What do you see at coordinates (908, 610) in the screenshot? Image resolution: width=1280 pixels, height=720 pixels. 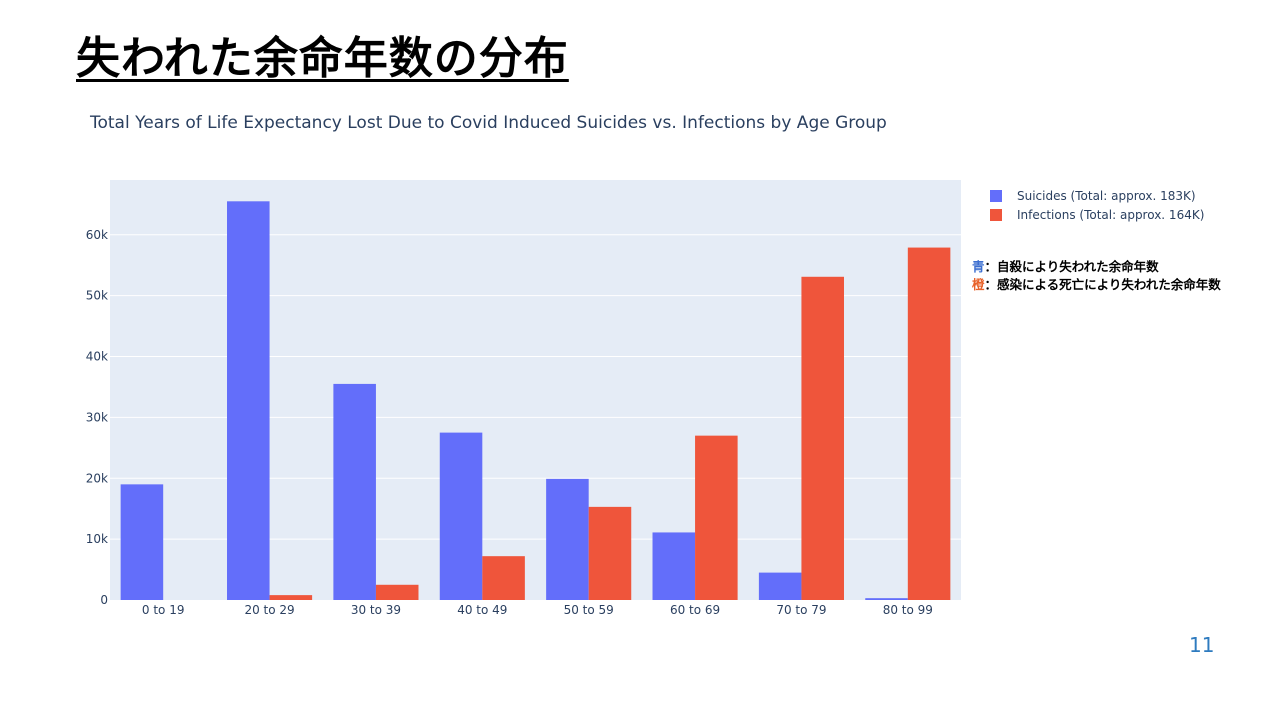 I see `x-tick-label: 80 to 99` at bounding box center [908, 610].